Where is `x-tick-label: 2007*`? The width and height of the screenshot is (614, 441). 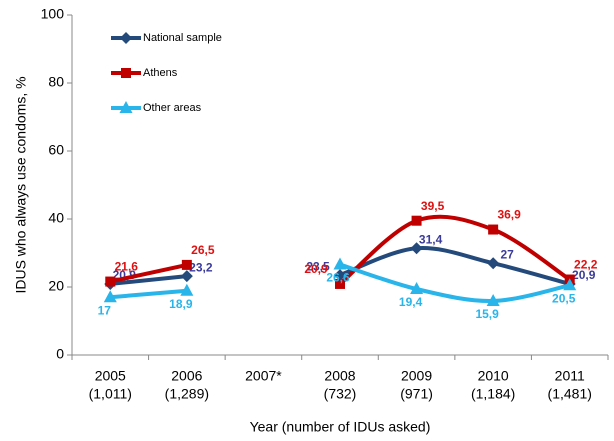
x-tick-label: 2007* is located at coordinates (263, 376).